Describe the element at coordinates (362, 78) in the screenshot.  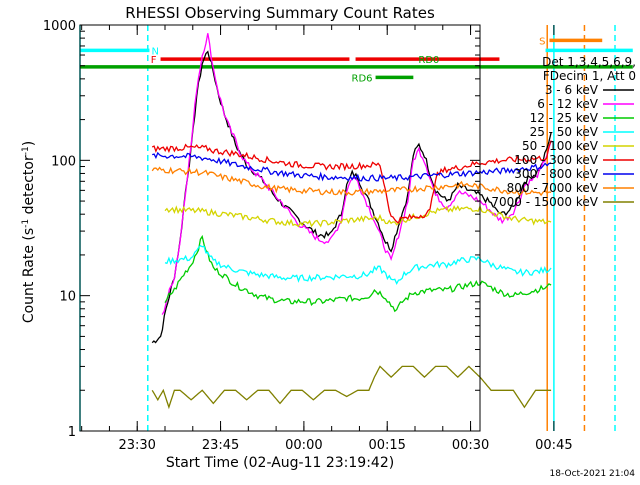
I see `flag-label-rd6: RD6` at that location.